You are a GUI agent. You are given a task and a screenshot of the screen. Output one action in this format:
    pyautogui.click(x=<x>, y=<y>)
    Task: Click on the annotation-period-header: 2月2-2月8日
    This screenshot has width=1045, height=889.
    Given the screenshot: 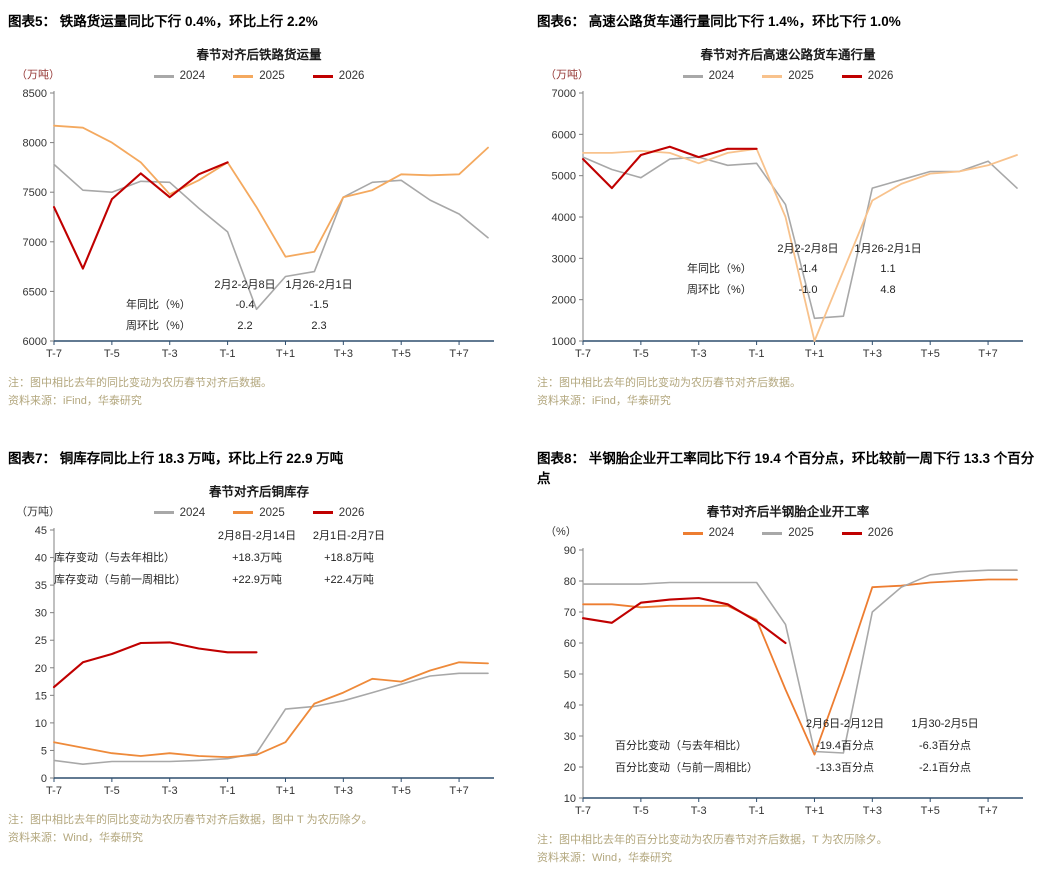 What is the action you would take?
    pyautogui.click(x=245, y=285)
    